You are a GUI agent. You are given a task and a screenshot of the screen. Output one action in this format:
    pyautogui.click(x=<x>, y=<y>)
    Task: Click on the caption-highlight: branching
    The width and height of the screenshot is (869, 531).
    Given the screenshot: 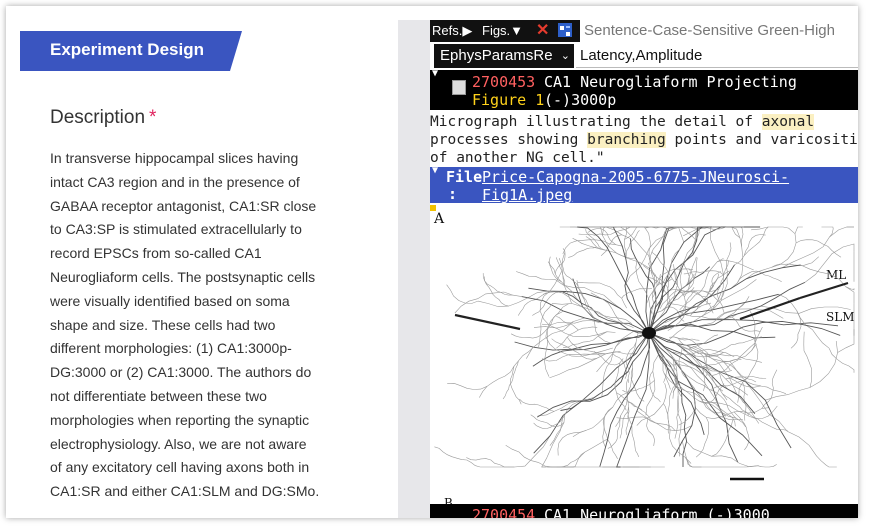 What is the action you would take?
    pyautogui.click(x=626, y=140)
    